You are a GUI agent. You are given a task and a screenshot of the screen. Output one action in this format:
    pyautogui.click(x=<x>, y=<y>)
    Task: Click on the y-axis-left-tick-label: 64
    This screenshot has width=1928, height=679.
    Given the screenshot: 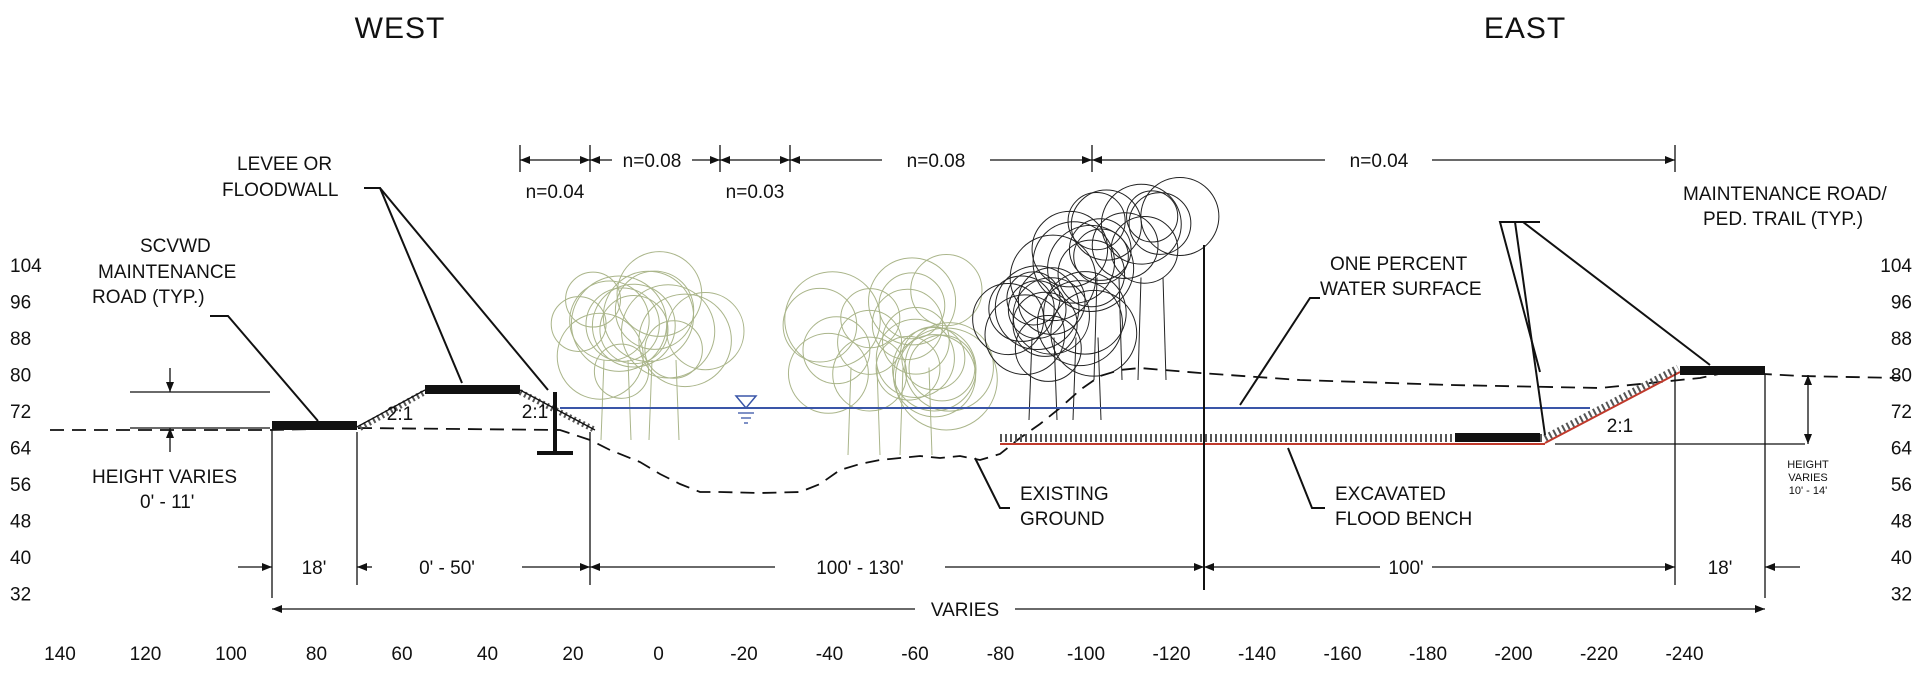 What is the action you would take?
    pyautogui.click(x=21, y=449)
    